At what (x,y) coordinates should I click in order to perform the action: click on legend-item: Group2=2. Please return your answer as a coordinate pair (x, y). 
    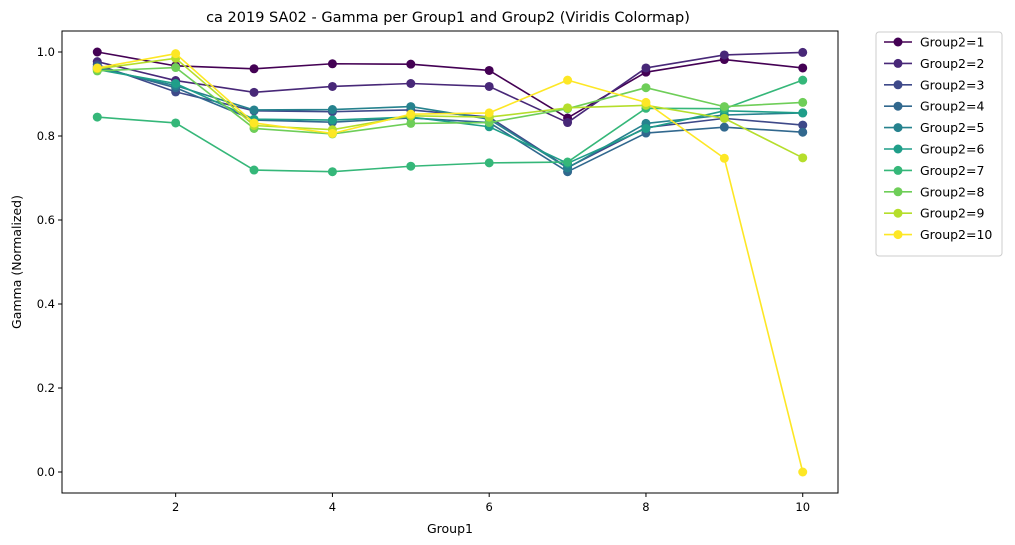
    Looking at the image, I should click on (934, 63).